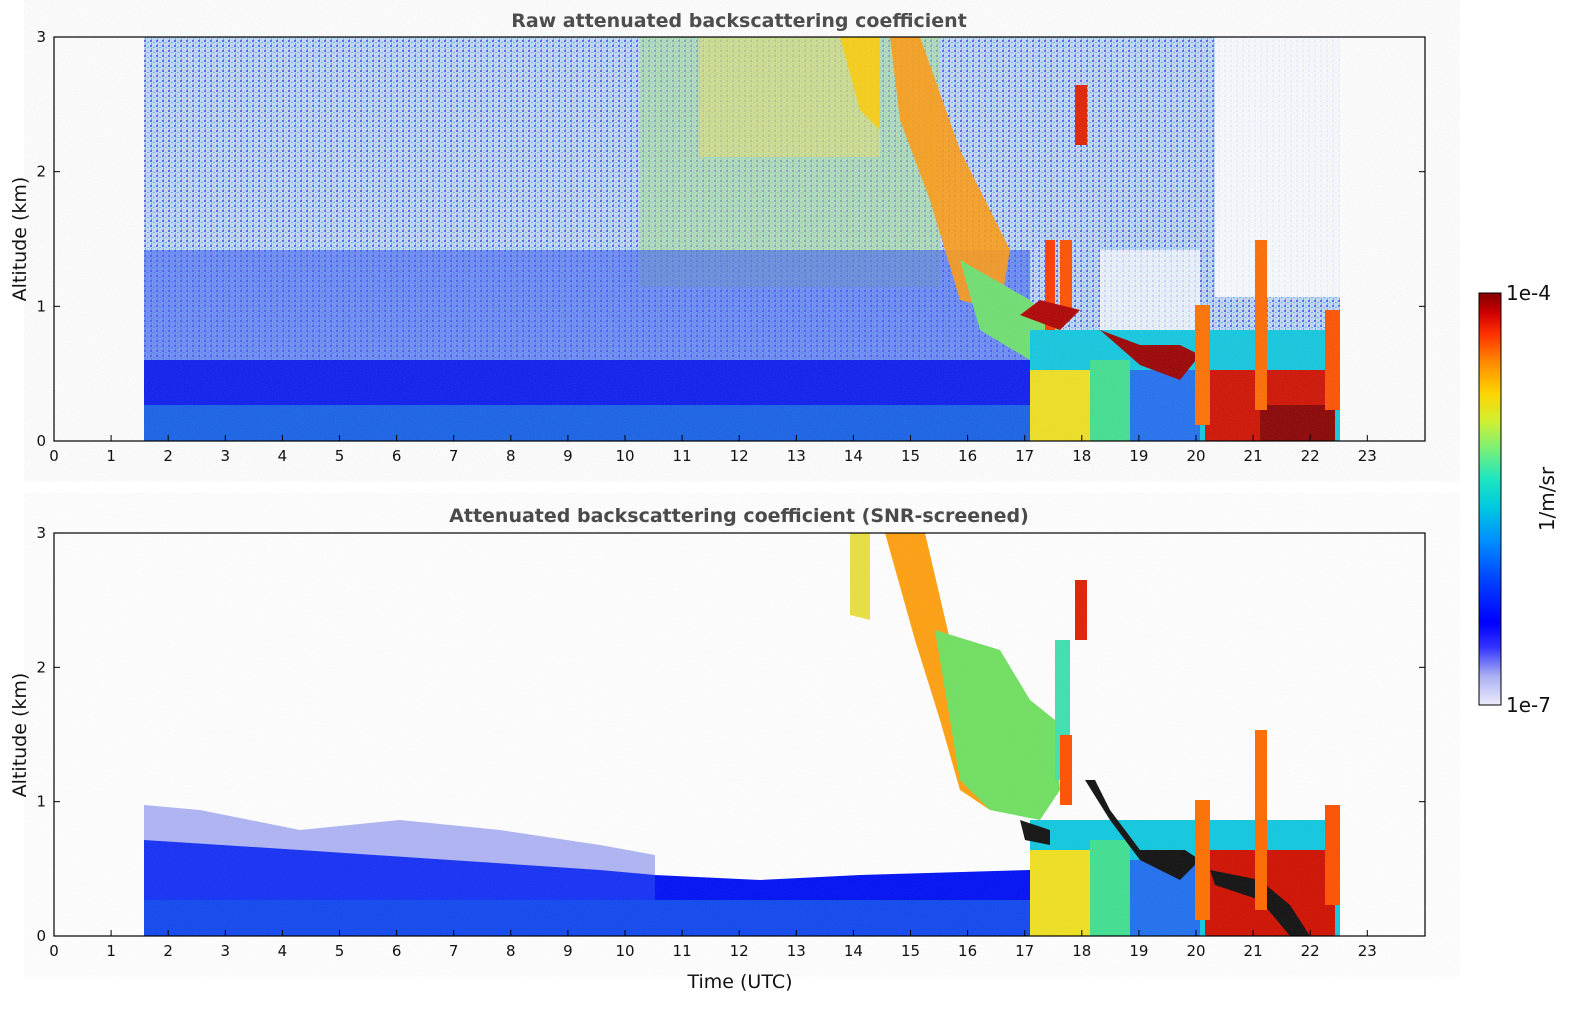 The image size is (1595, 1020). What do you see at coordinates (910, 456) in the screenshot?
I see `raw-xtick-label: 15` at bounding box center [910, 456].